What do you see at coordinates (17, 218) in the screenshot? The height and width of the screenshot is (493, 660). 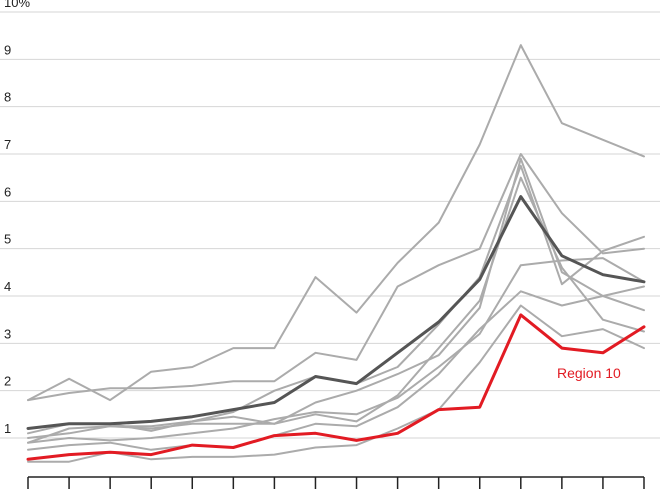 I see `y-axis-tick-labels: 10% 9 8 7 6 5 4 3 2 1` at bounding box center [17, 218].